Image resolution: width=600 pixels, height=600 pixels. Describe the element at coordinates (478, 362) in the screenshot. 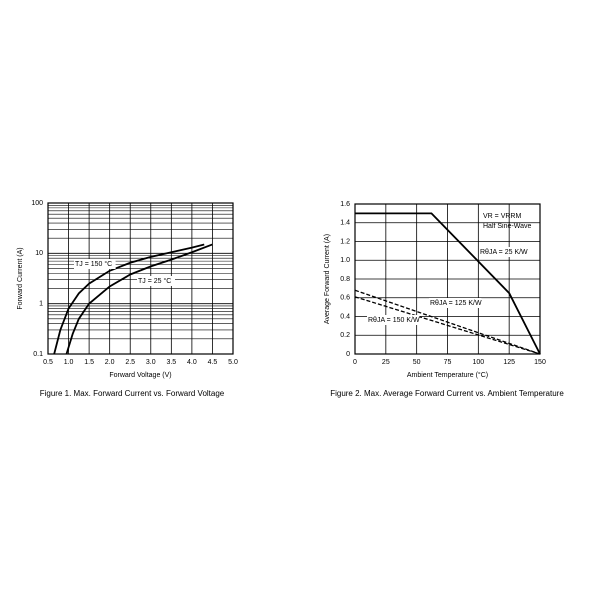

I see `x-tick-label: 100` at that location.